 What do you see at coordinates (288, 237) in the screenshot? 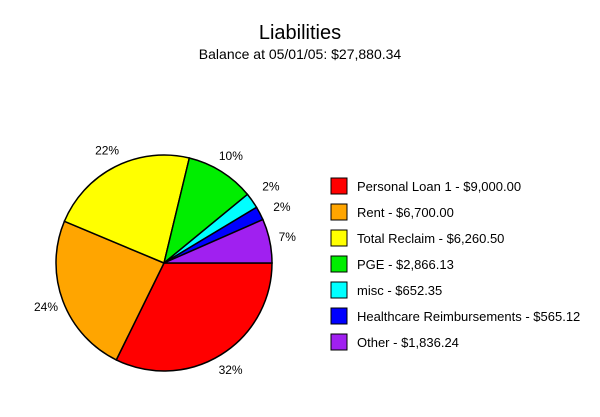
I see `pie-percent-label-7: 7%` at bounding box center [288, 237].